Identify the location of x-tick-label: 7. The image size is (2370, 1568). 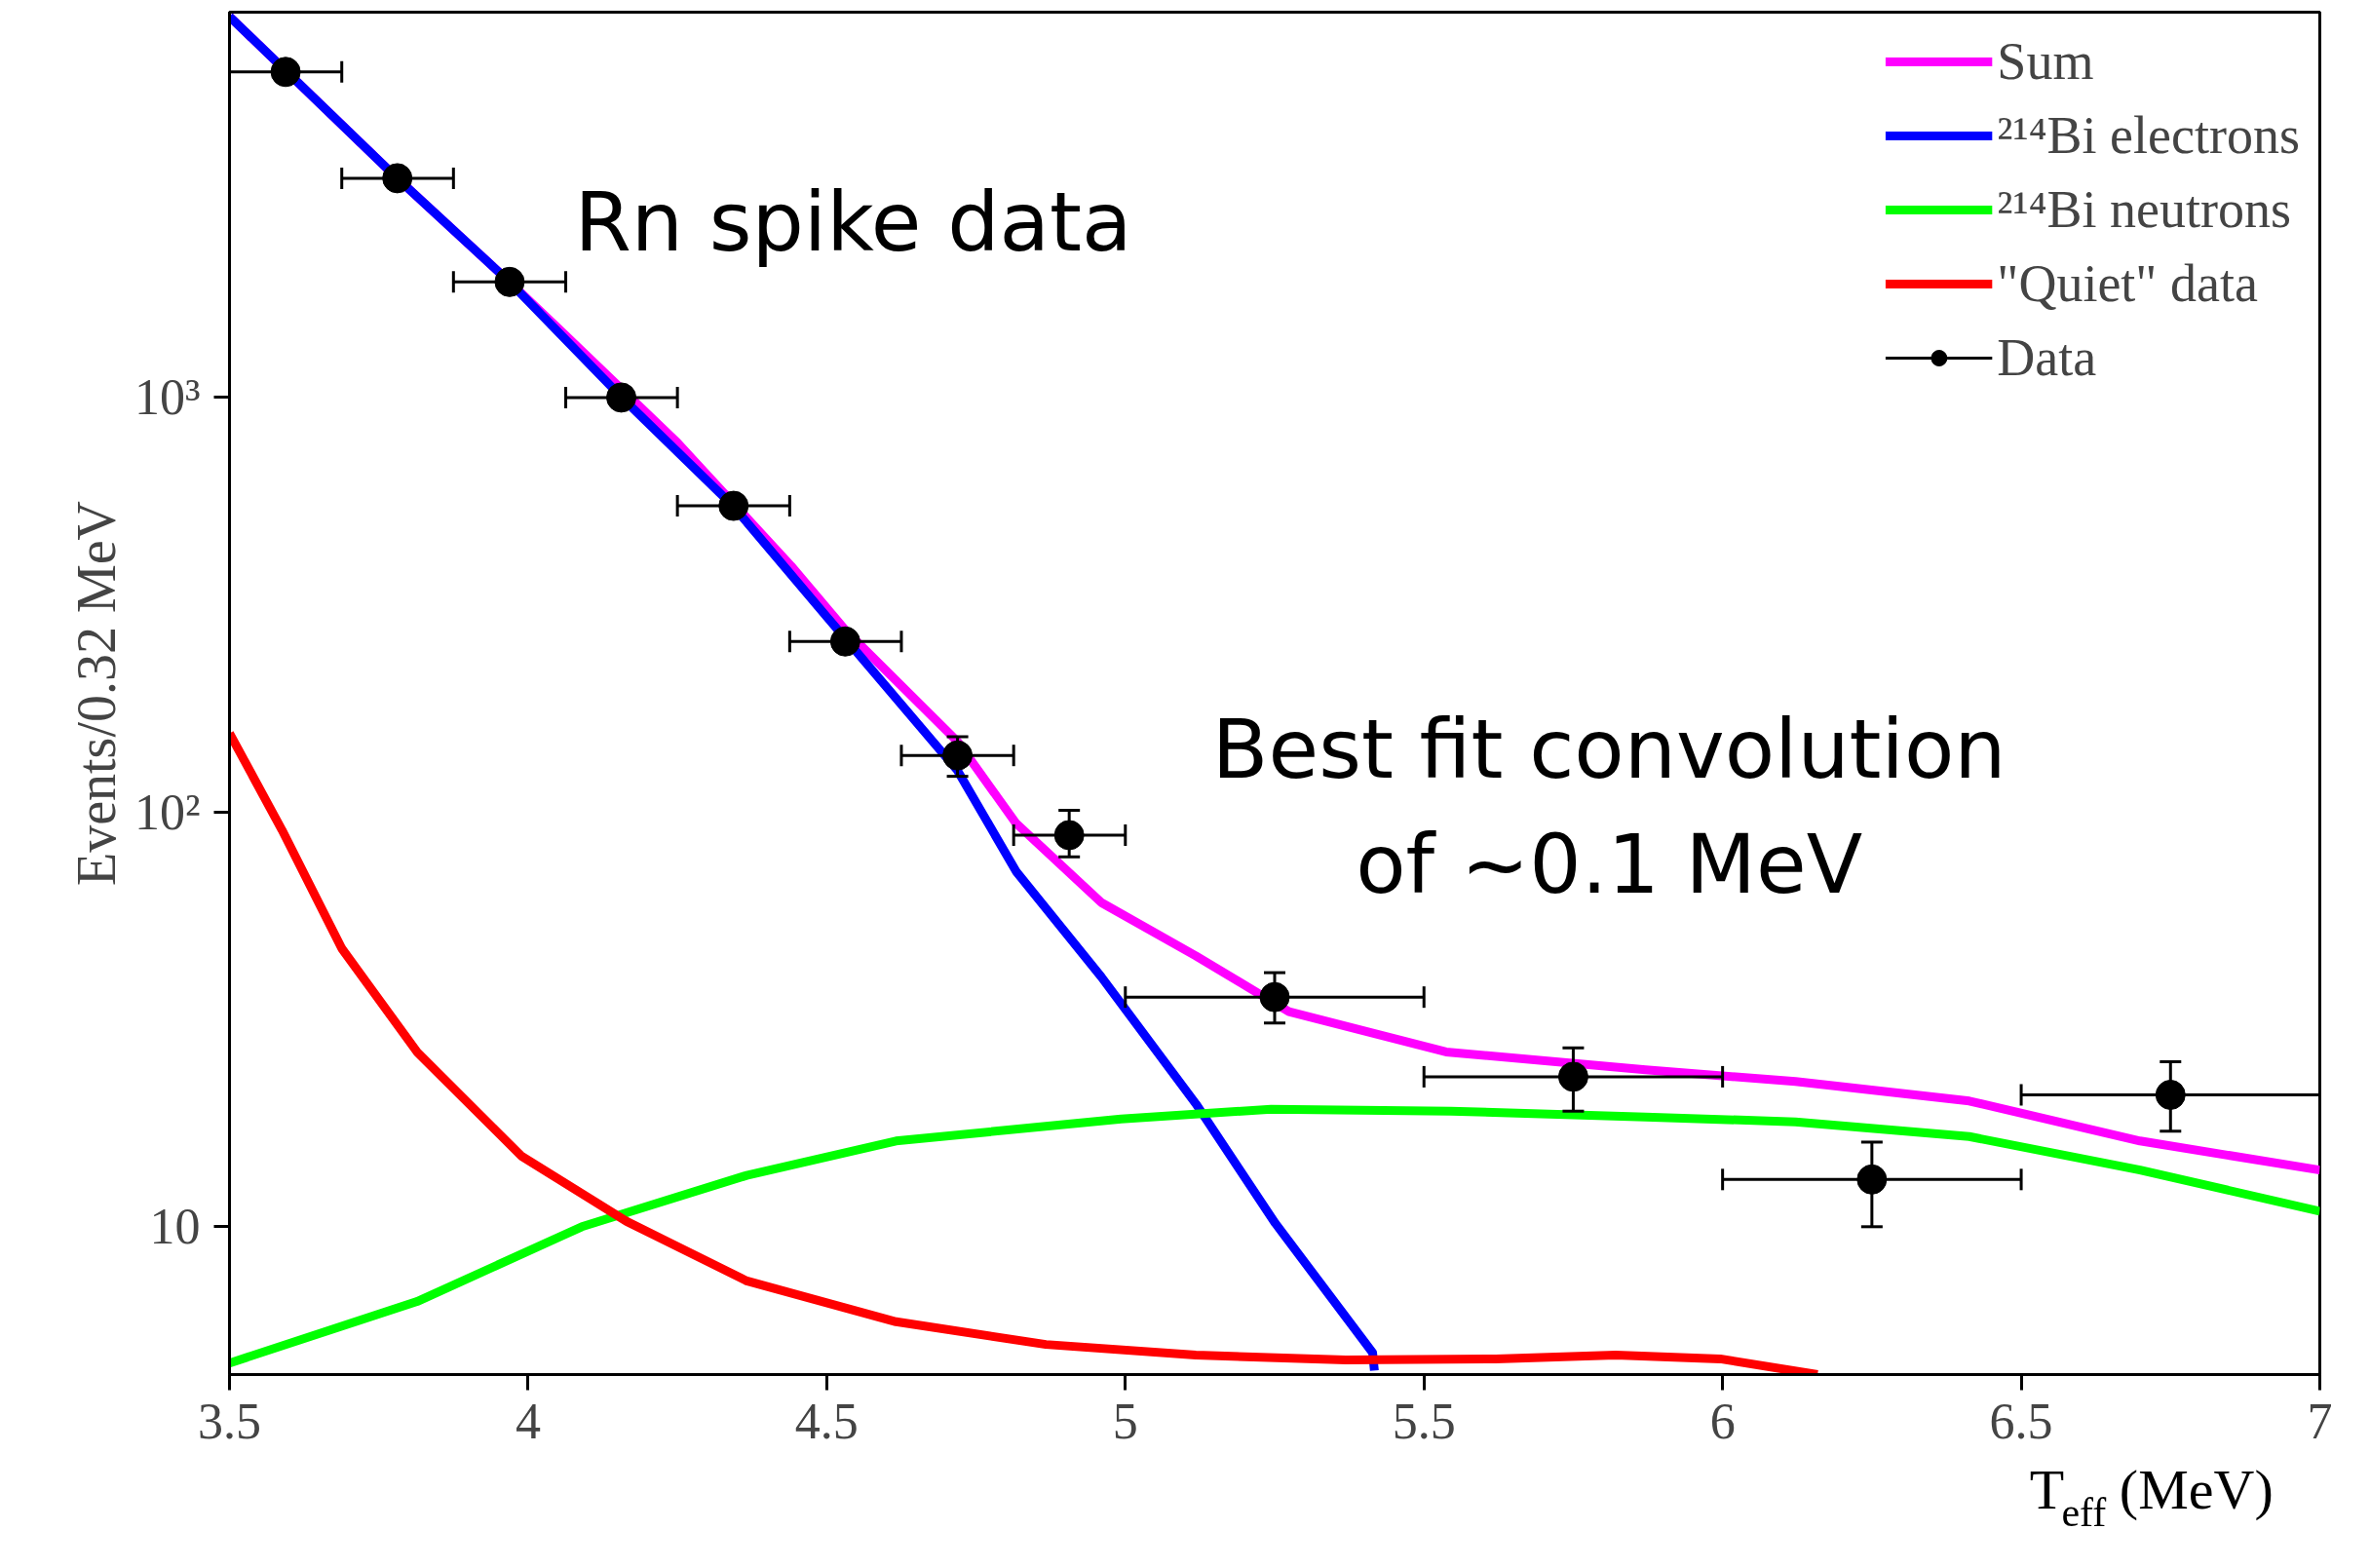
(2320, 1421).